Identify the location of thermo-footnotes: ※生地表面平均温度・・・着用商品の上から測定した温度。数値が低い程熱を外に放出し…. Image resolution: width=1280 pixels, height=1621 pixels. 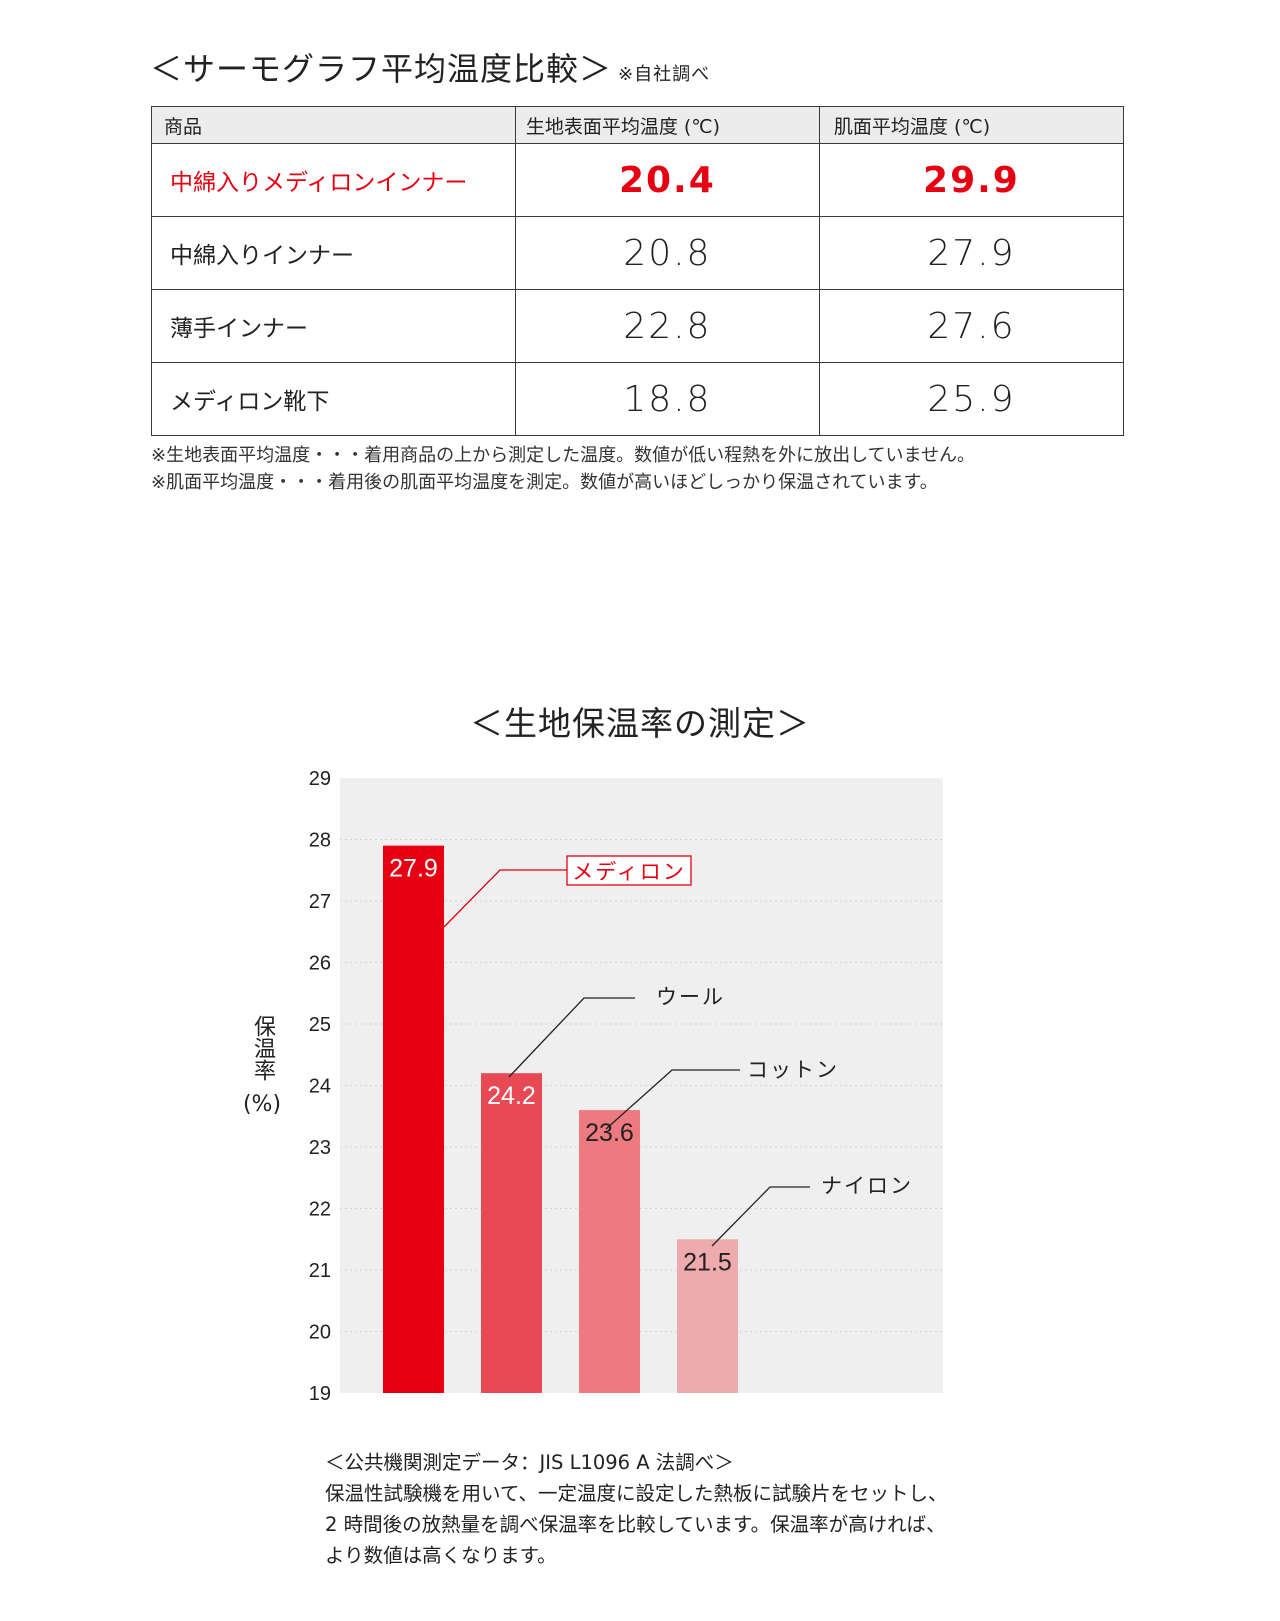
(563, 469).